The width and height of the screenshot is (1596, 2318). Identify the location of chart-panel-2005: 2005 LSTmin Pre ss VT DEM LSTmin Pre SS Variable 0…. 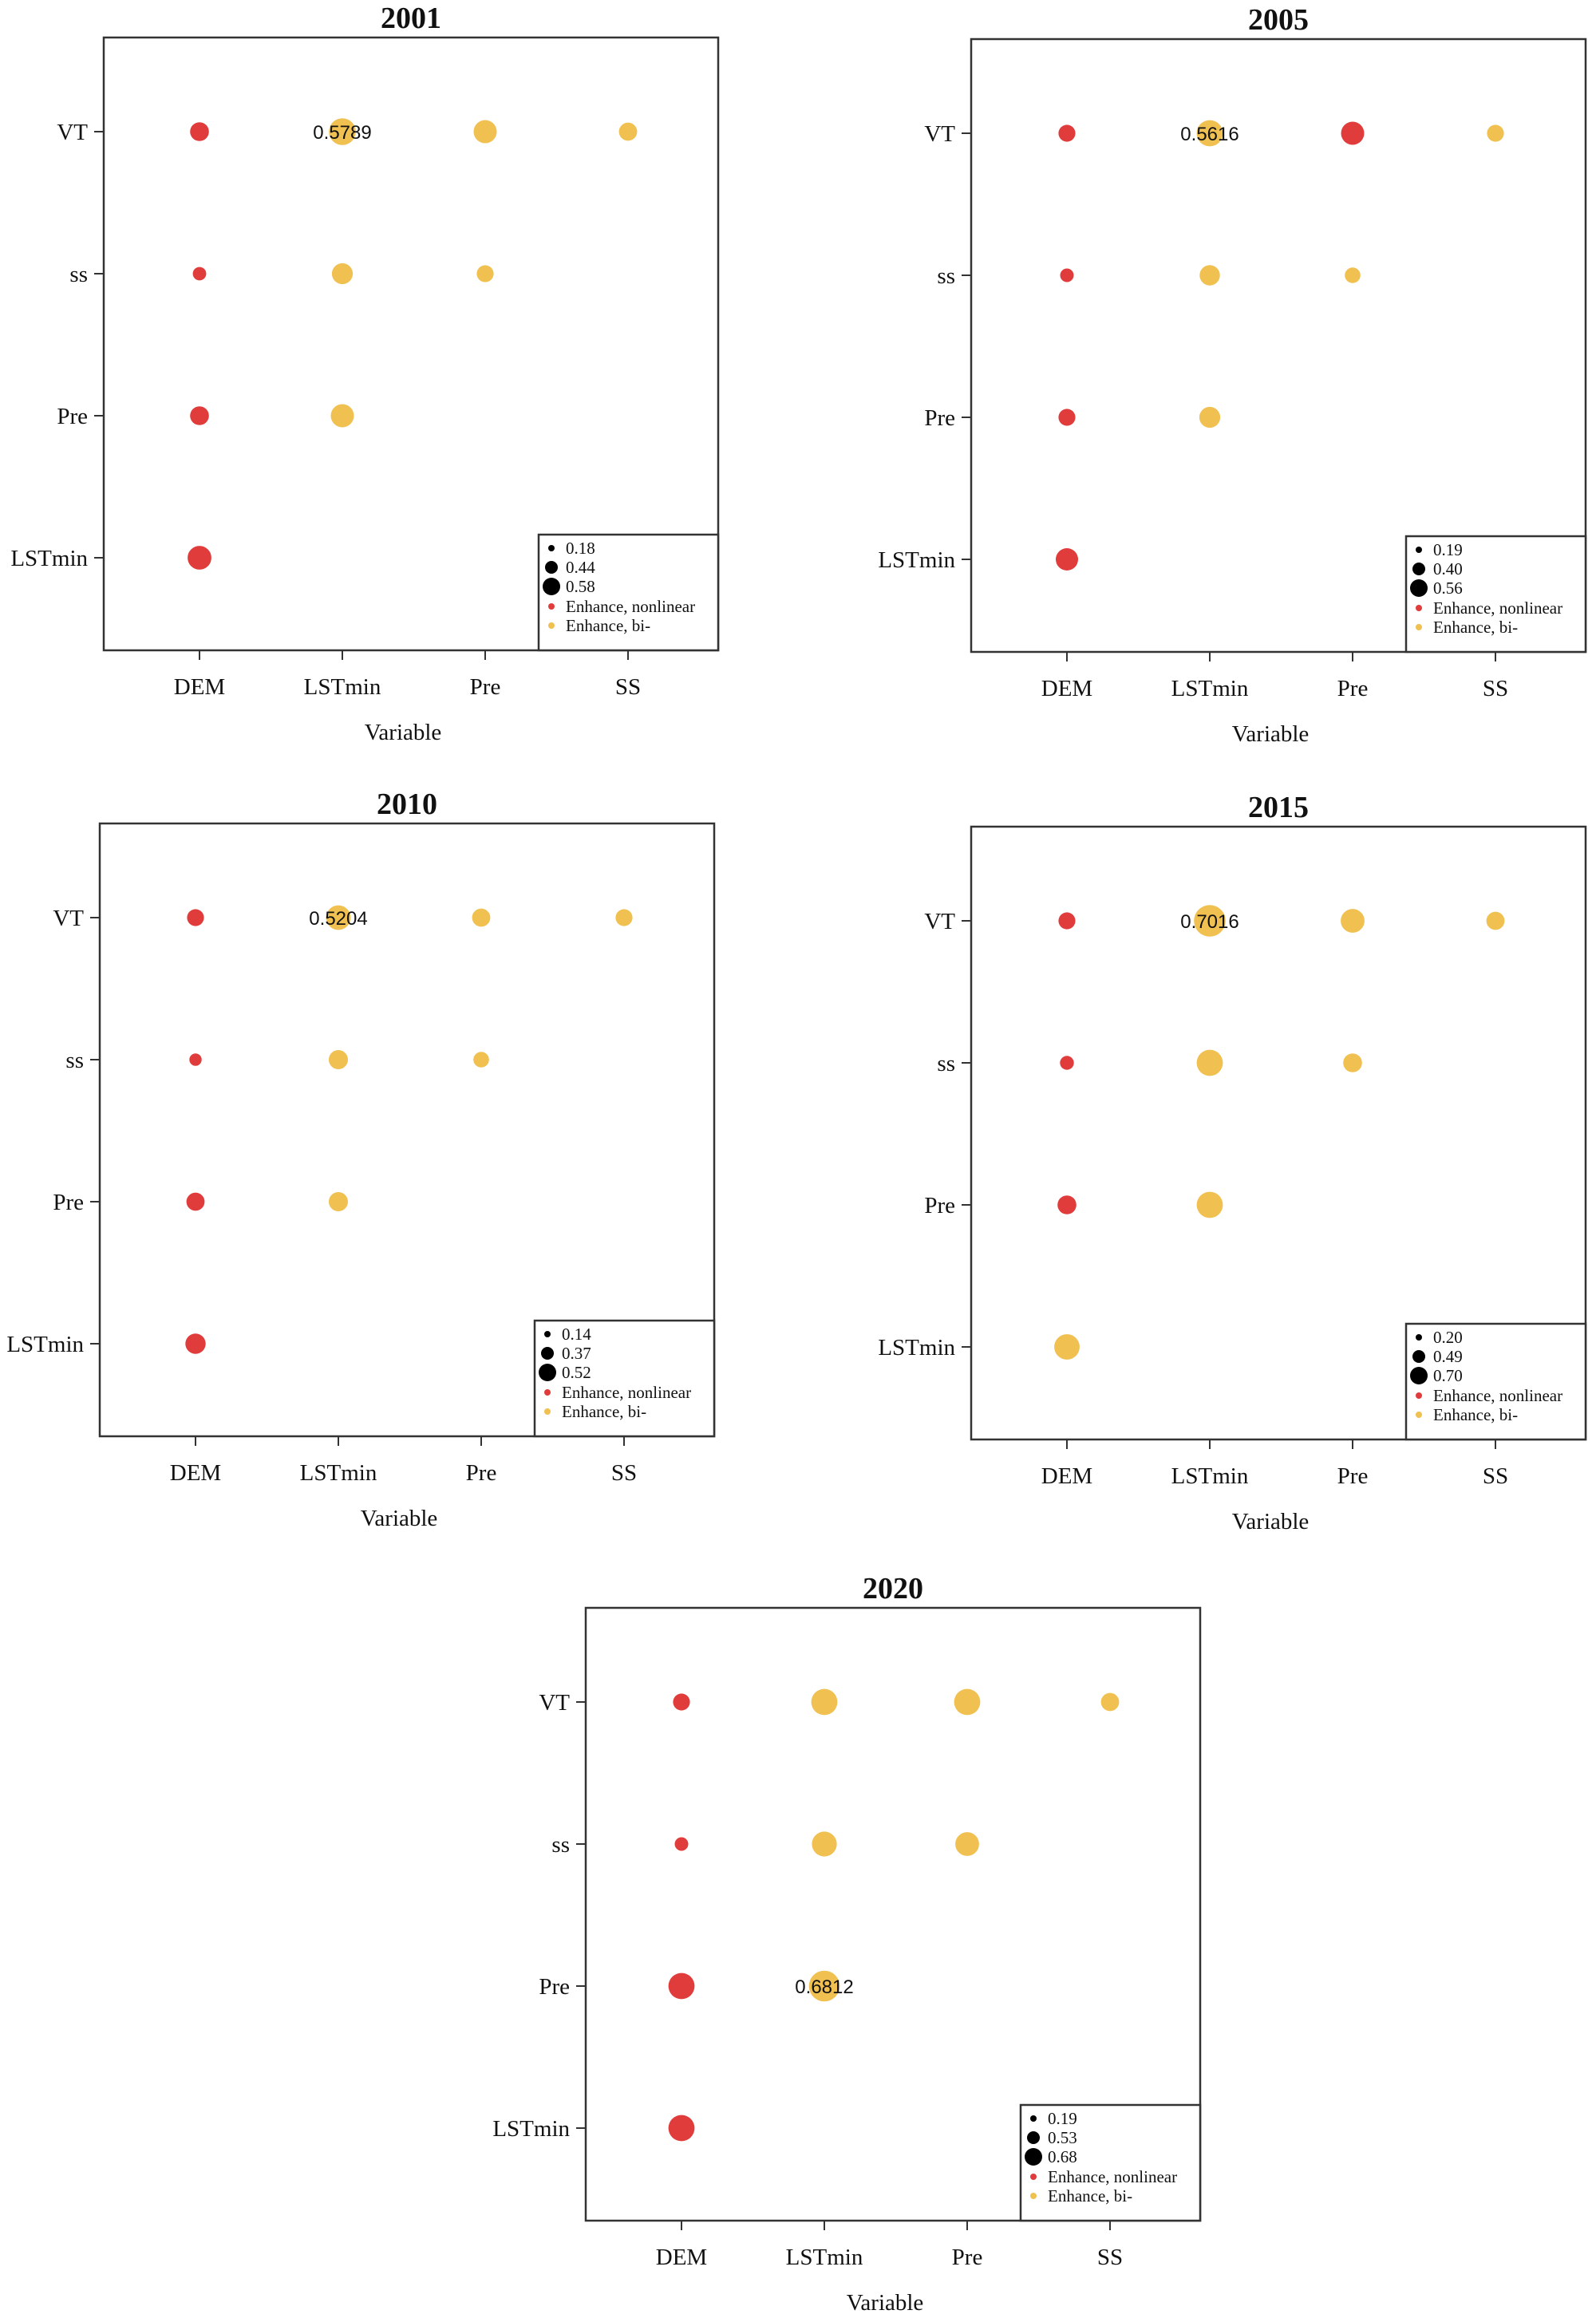
(1232, 375).